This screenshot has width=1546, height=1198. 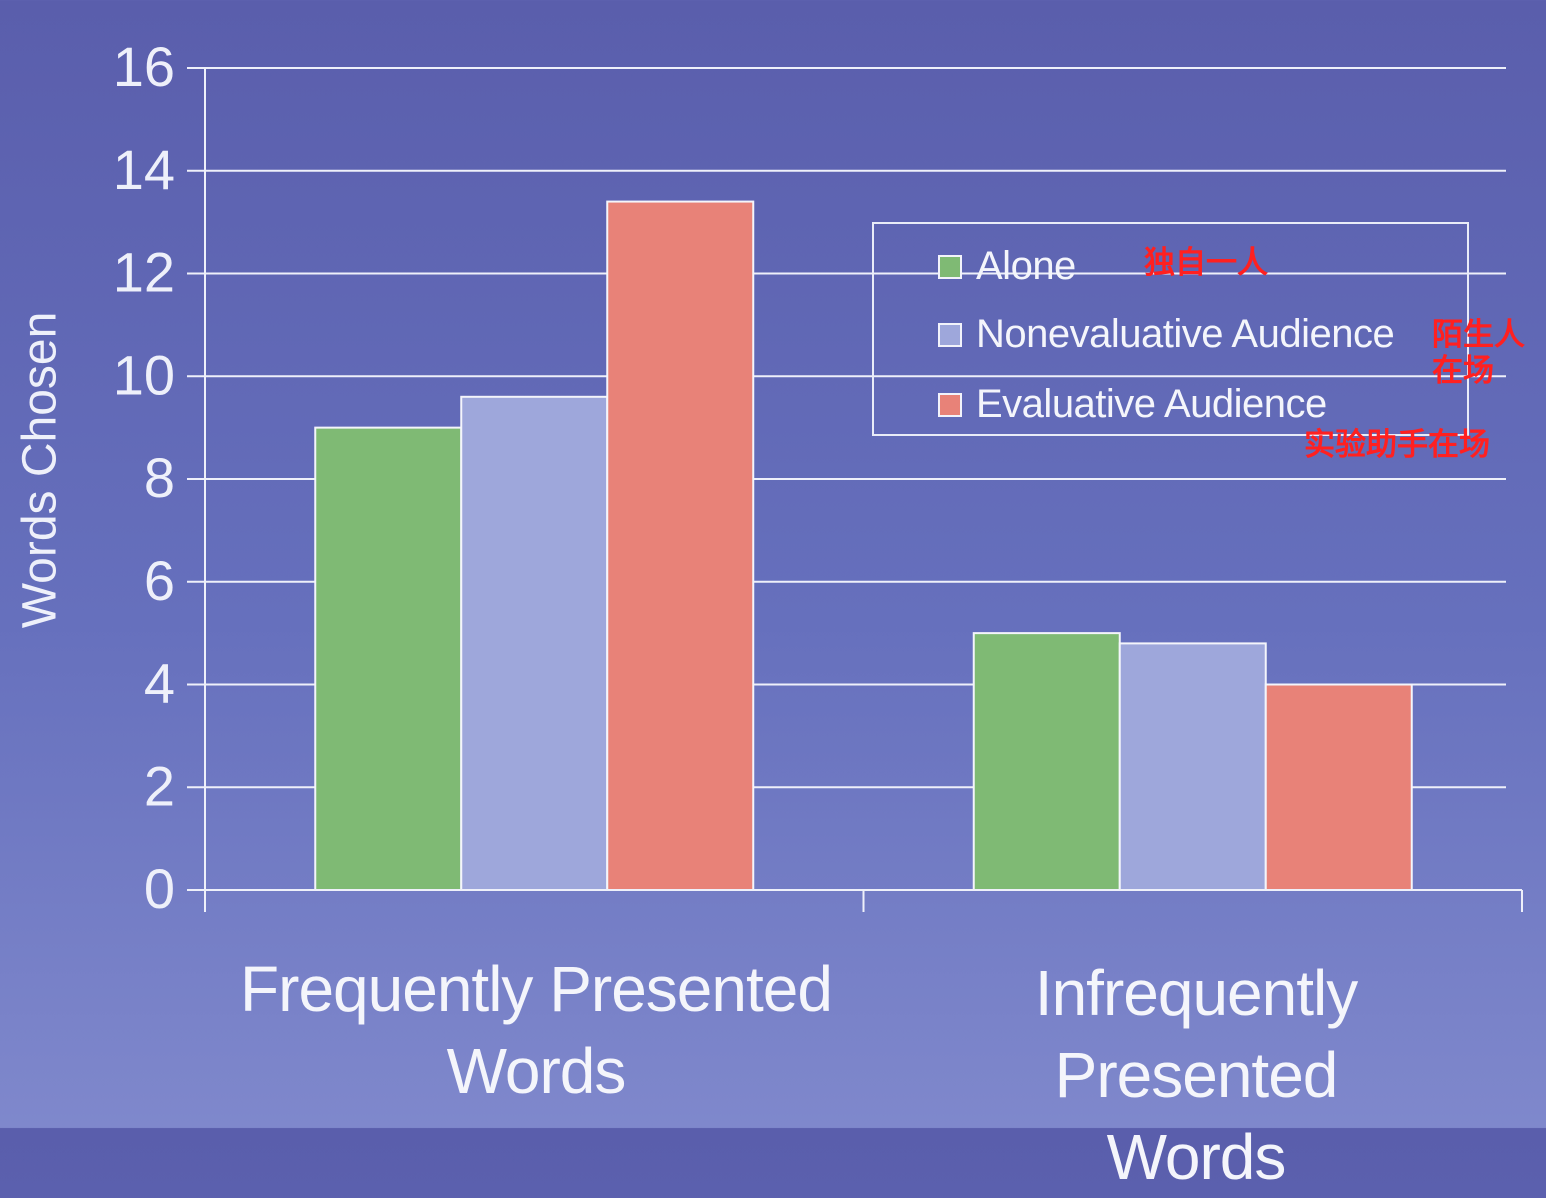 What do you see at coordinates (536, 989) in the screenshot?
I see `x-category-label-frequent-line1: Frequently Presented` at bounding box center [536, 989].